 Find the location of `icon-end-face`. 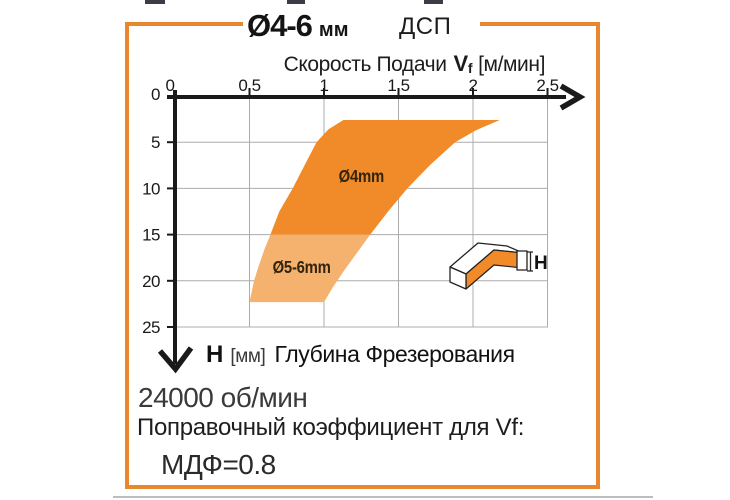

icon-end-face is located at coordinates (458, 278).